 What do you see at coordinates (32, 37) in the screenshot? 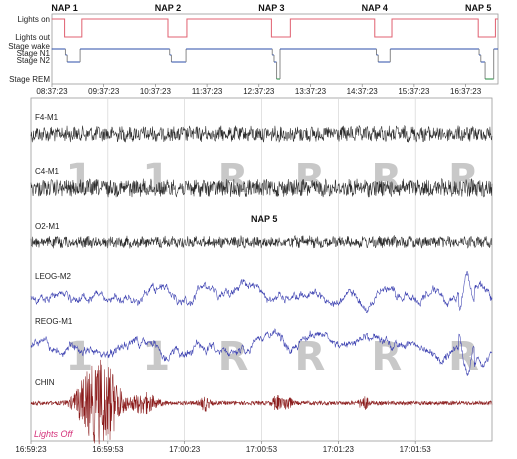
I see `hypnogram-y-label: Lights out` at bounding box center [32, 37].